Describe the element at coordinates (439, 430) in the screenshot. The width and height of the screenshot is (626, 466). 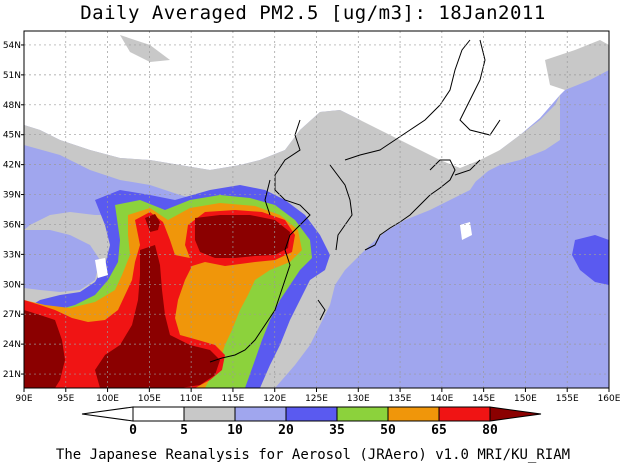
I see `colorbar-tick-label: 65` at that location.